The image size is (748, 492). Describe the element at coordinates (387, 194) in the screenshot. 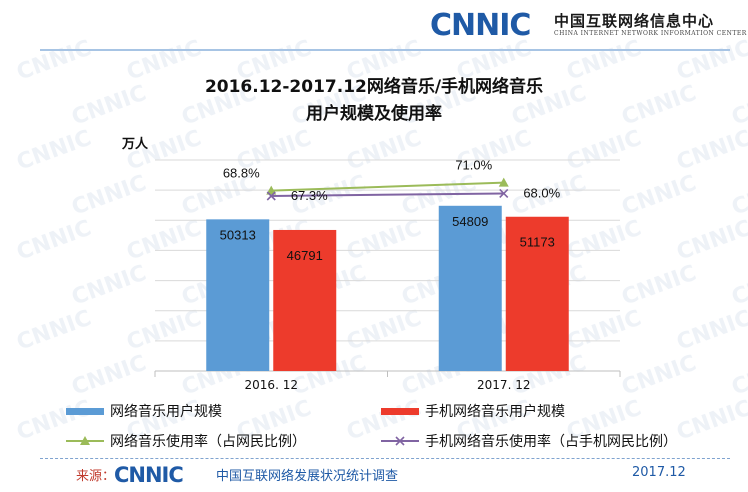

I see `line-mobile-netmusic-rate` at that location.